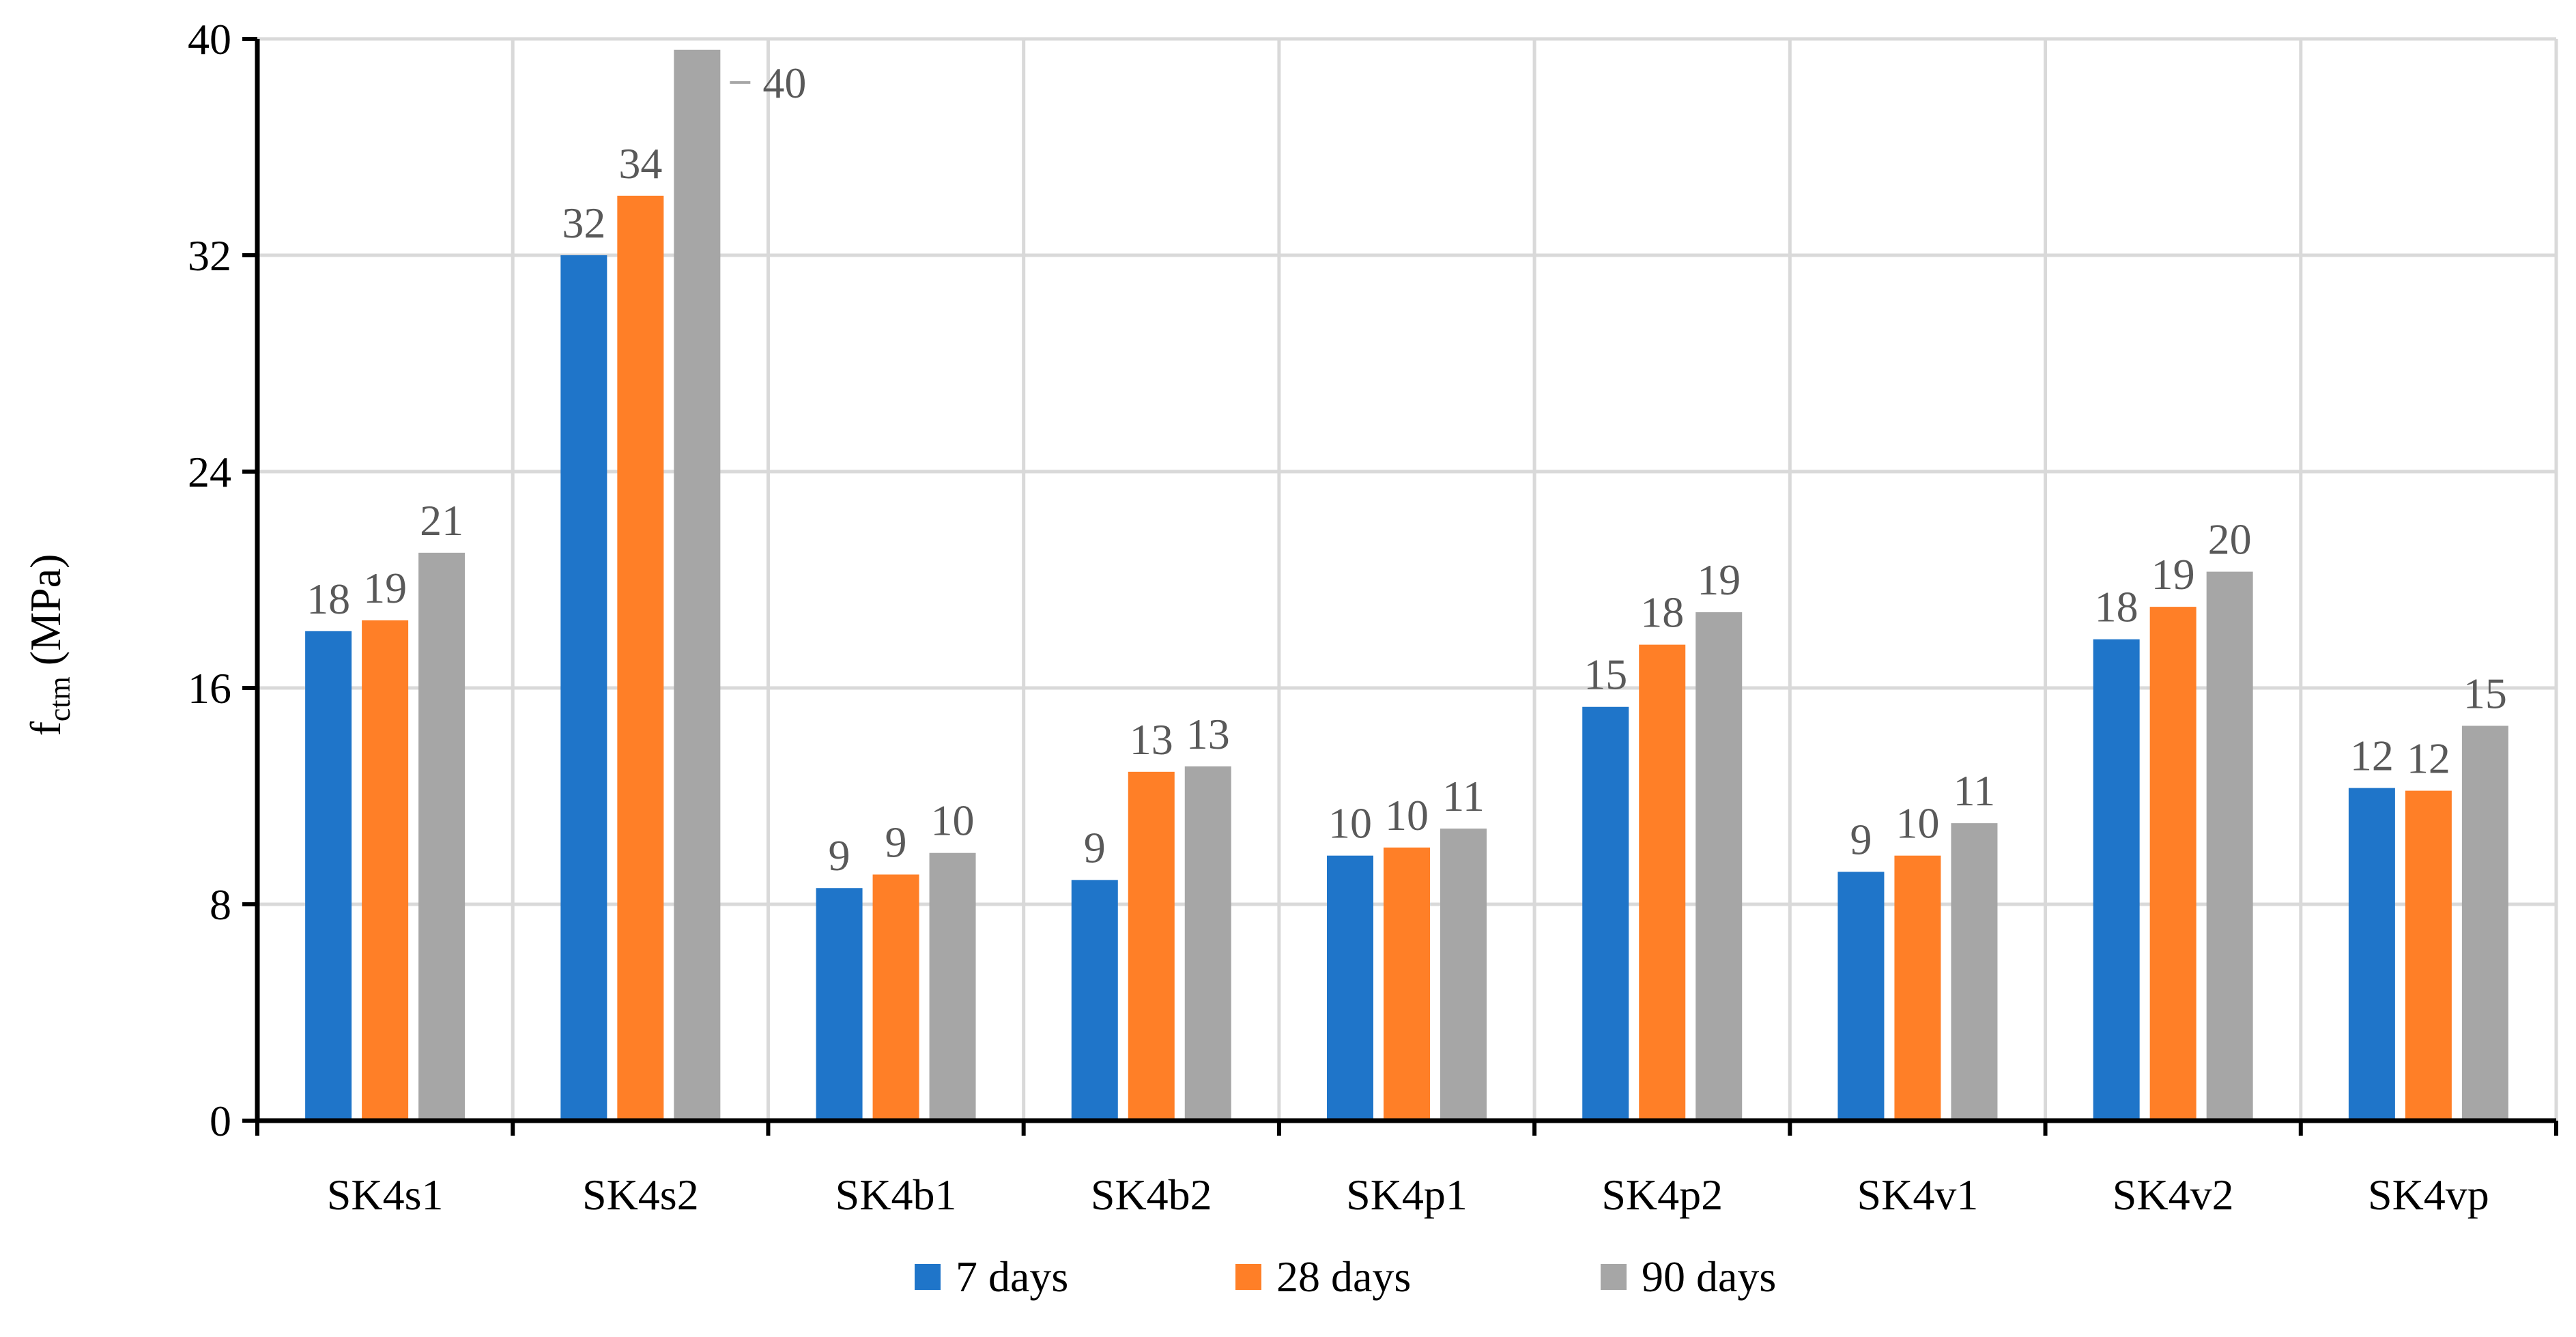 The height and width of the screenshot is (1337, 2576). I want to click on data-label: 34, so click(640, 163).